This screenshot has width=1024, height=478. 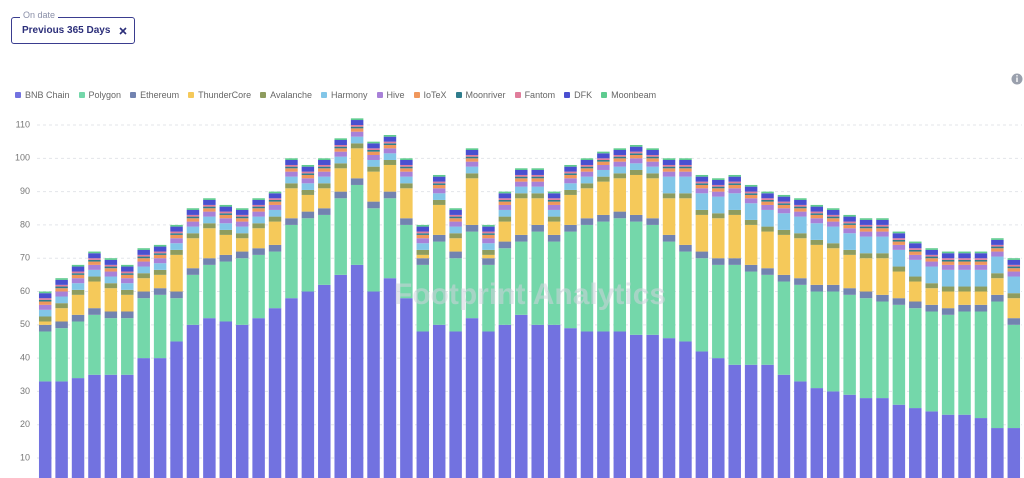 I want to click on legend-item: Harmony, so click(x=344, y=95).